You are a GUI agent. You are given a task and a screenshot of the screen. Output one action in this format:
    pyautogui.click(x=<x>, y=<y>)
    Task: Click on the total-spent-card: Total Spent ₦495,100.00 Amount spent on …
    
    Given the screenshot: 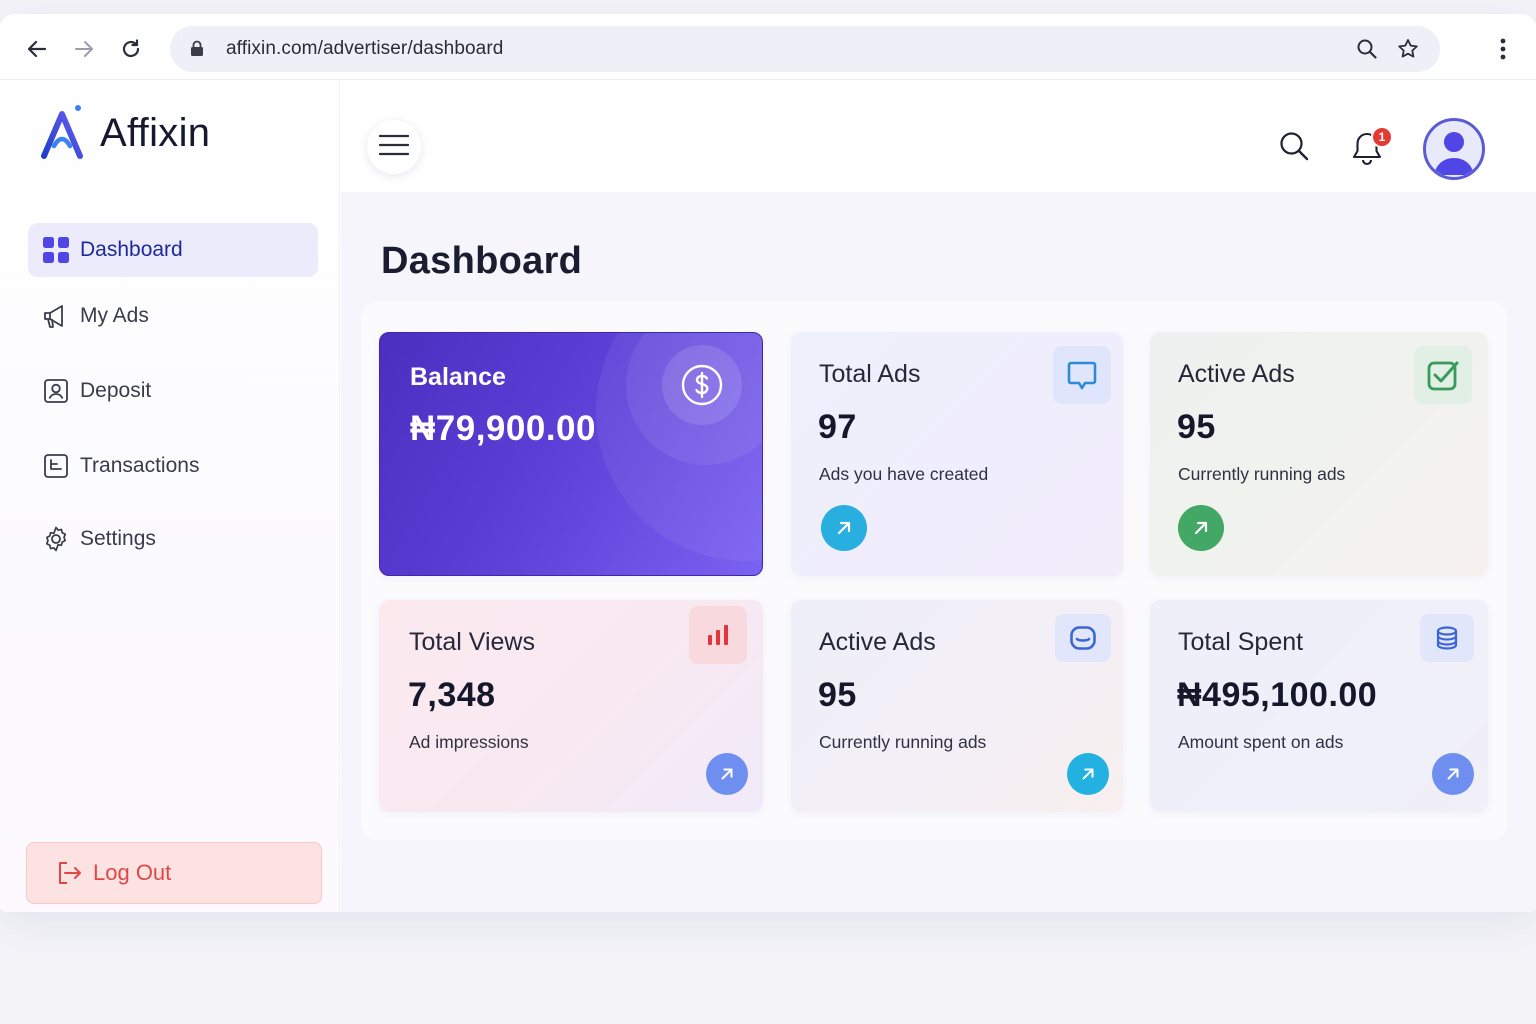 What is the action you would take?
    pyautogui.click(x=1319, y=706)
    